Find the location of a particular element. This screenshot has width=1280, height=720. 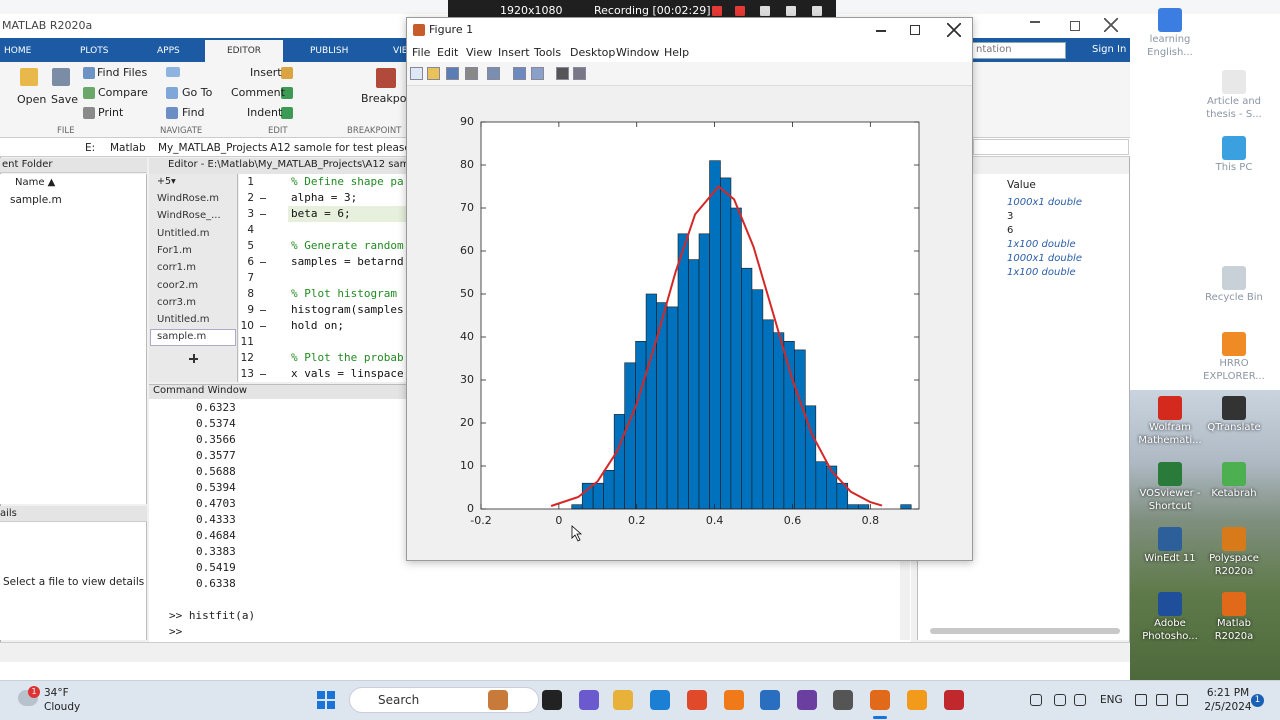

path-segment: A12 samole for test please usei is located at coordinates (353, 148).